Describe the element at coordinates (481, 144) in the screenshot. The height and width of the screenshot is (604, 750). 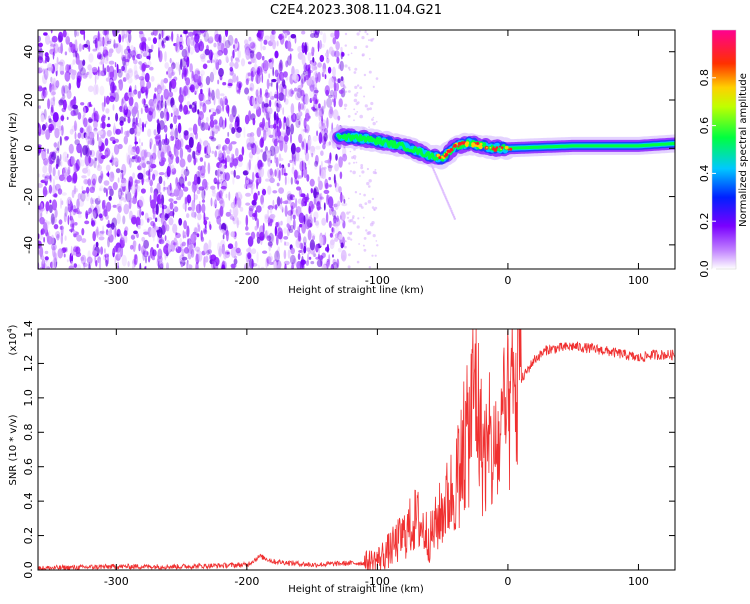
I see `spectrogram-peak-cell` at that location.